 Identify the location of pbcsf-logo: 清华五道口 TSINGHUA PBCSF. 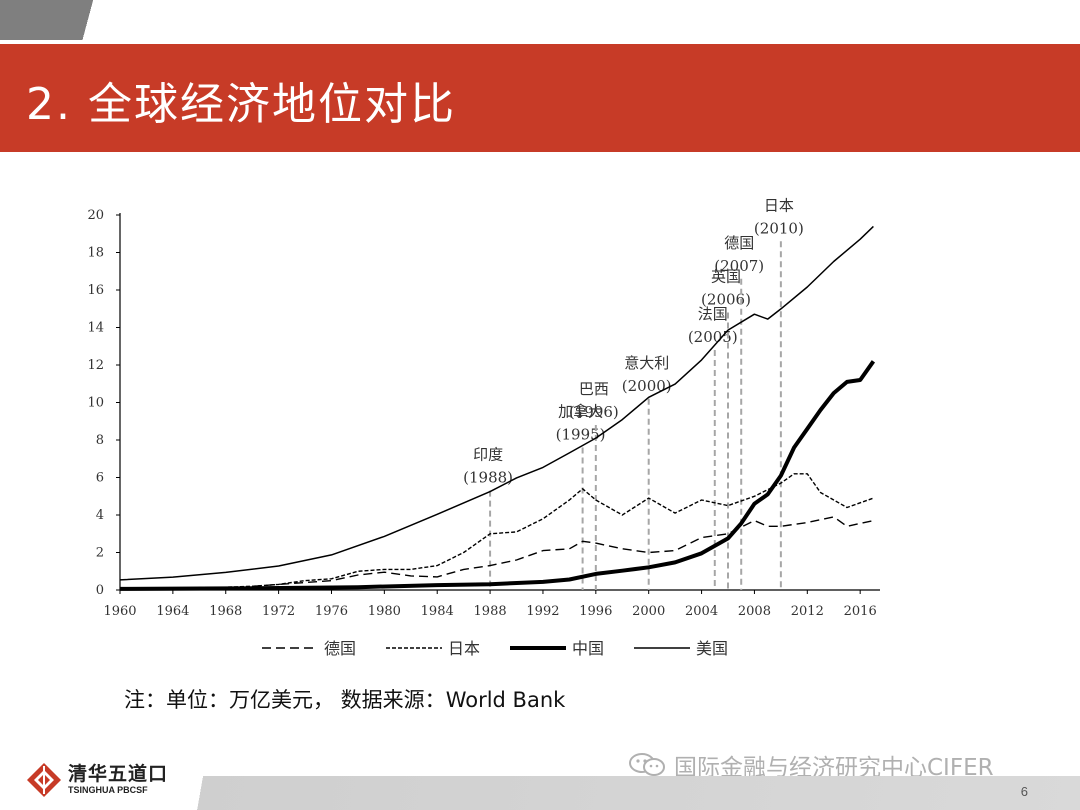
(97, 780).